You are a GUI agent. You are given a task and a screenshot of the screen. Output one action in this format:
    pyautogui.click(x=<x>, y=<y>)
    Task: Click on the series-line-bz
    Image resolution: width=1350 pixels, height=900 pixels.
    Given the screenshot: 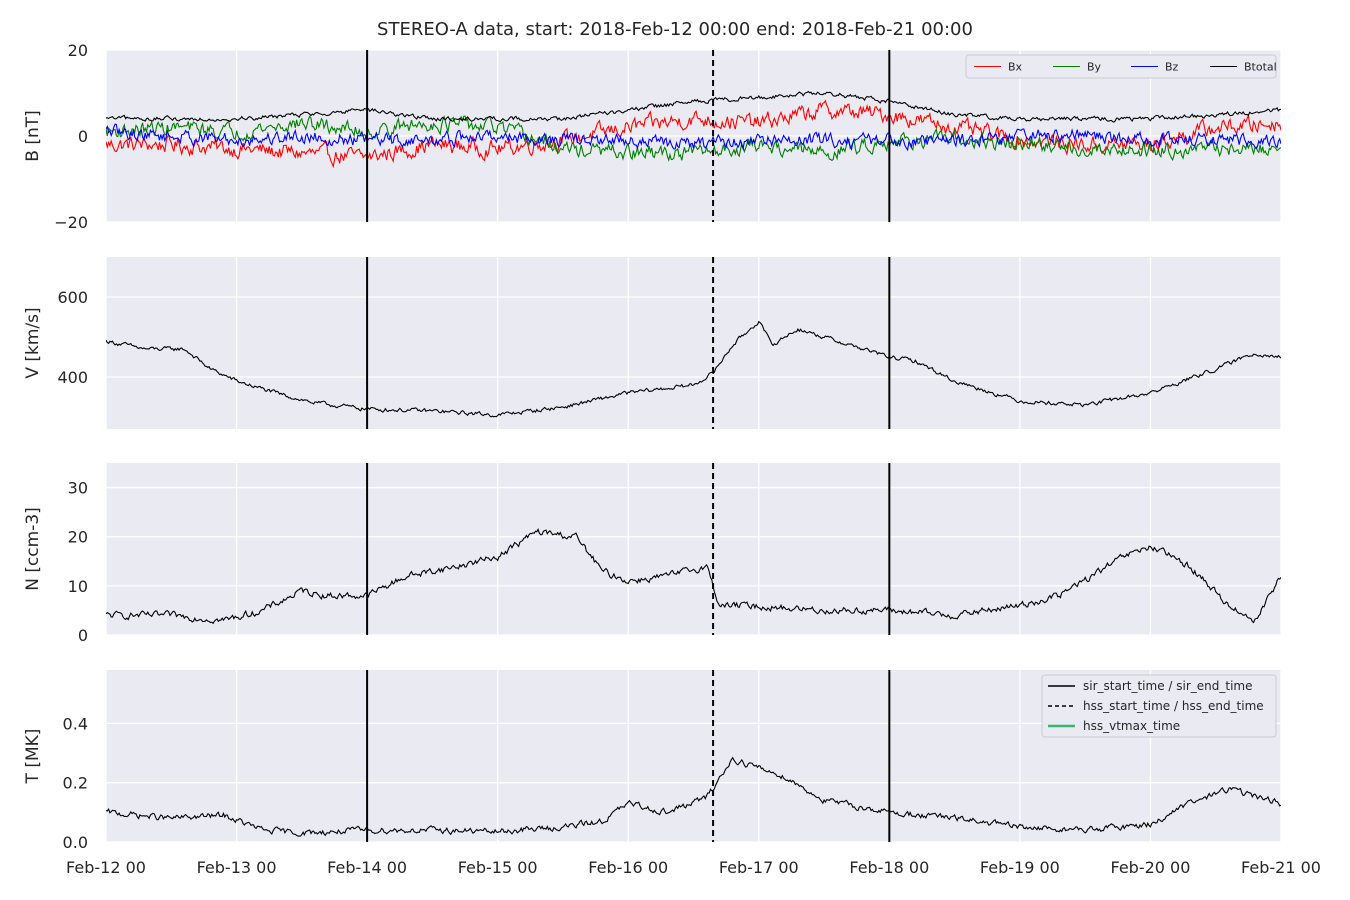 What is the action you would take?
    pyautogui.click(x=693, y=137)
    